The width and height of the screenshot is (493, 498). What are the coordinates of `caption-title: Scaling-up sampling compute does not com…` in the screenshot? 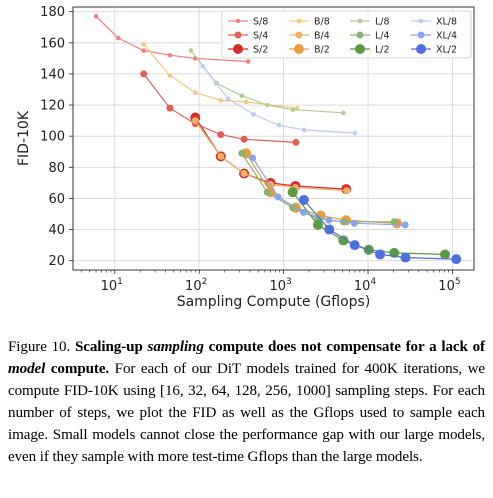 It's located at (246, 358).